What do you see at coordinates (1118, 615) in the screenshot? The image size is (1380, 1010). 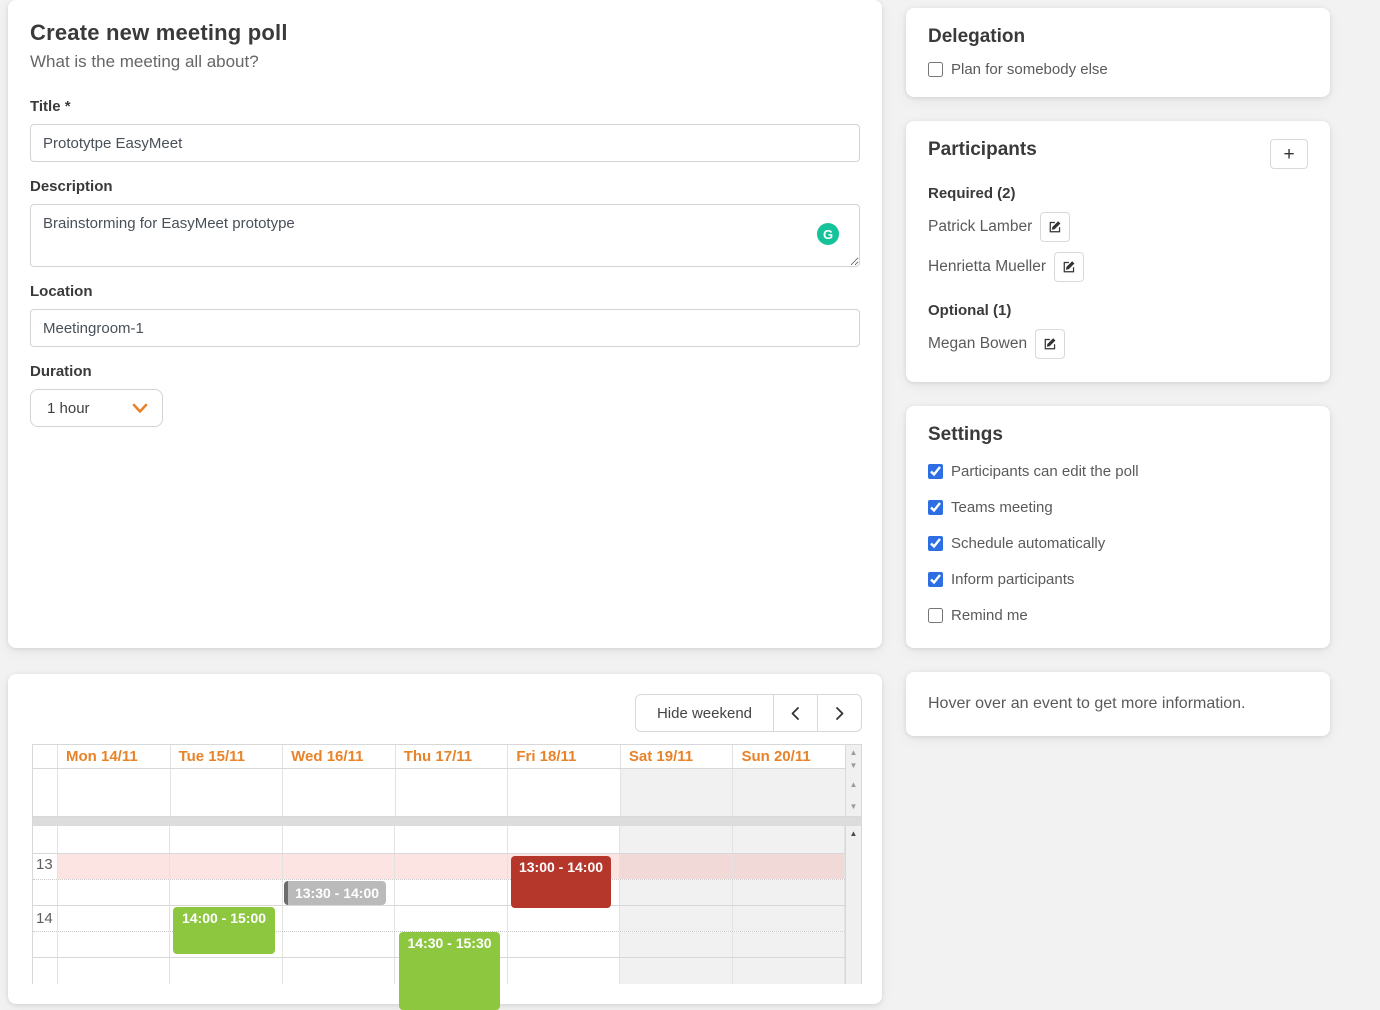 I see `setting-option: Remind me` at bounding box center [1118, 615].